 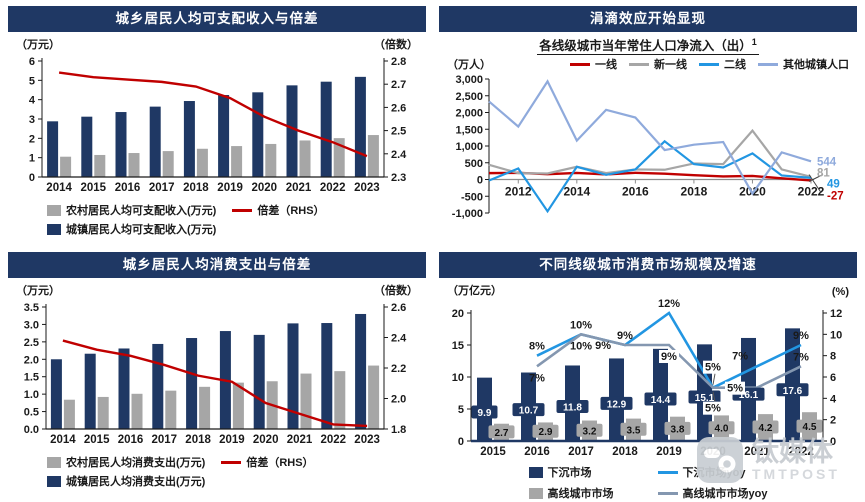 I want to click on svg-text: 49, so click(x=833, y=185).